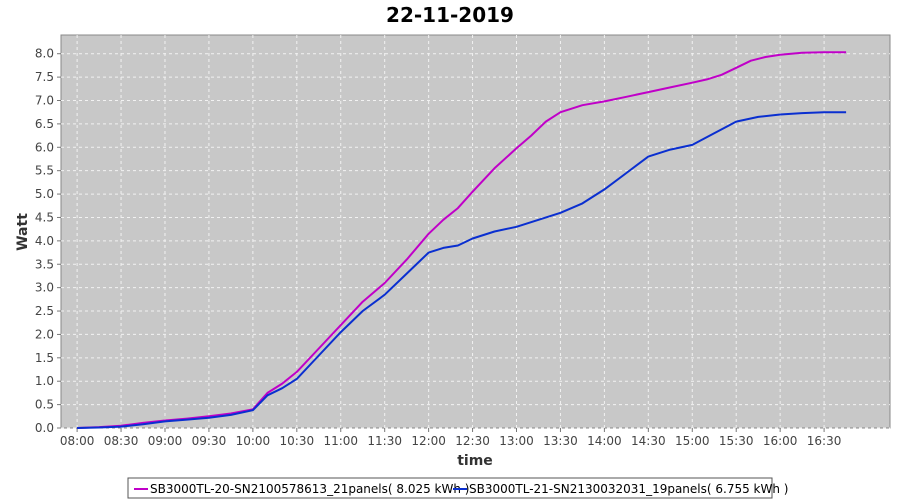 The height and width of the screenshot is (500, 900). Describe the element at coordinates (648, 441) in the screenshot. I see `x-tick-label: 14:30` at that location.